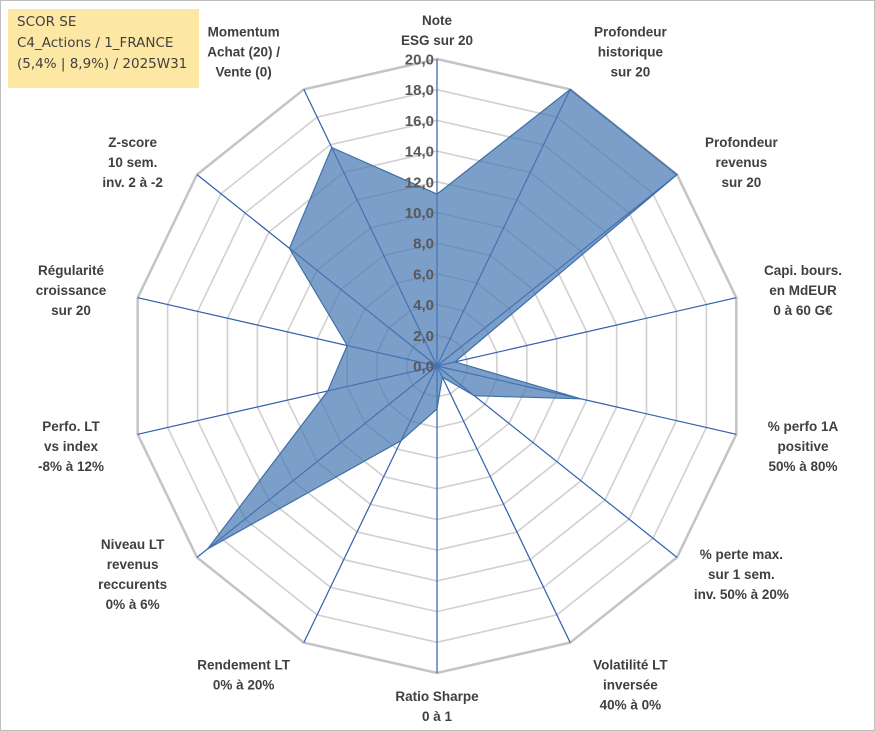 The width and height of the screenshot is (875, 731). I want to click on axis-label: % perfo 1A positive 50% à 80%, so click(803, 446).